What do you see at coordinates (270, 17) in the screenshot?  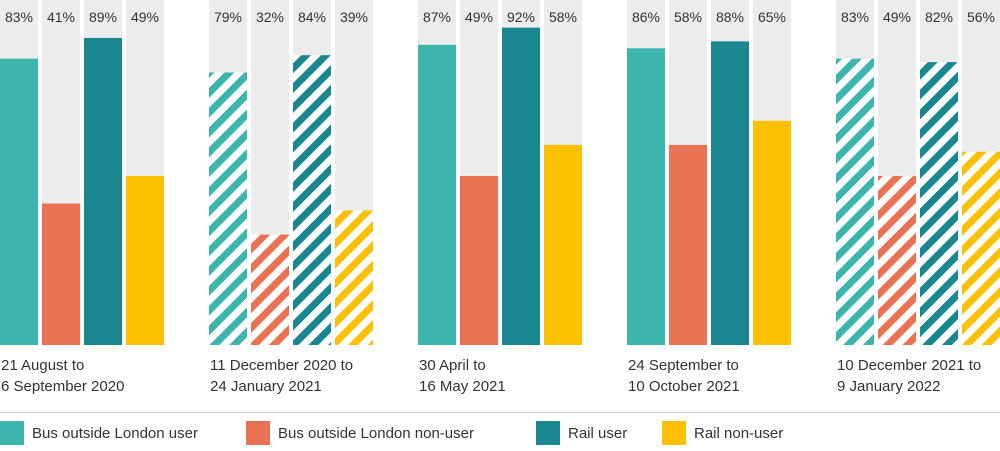 I see `value-label: 32%` at bounding box center [270, 17].